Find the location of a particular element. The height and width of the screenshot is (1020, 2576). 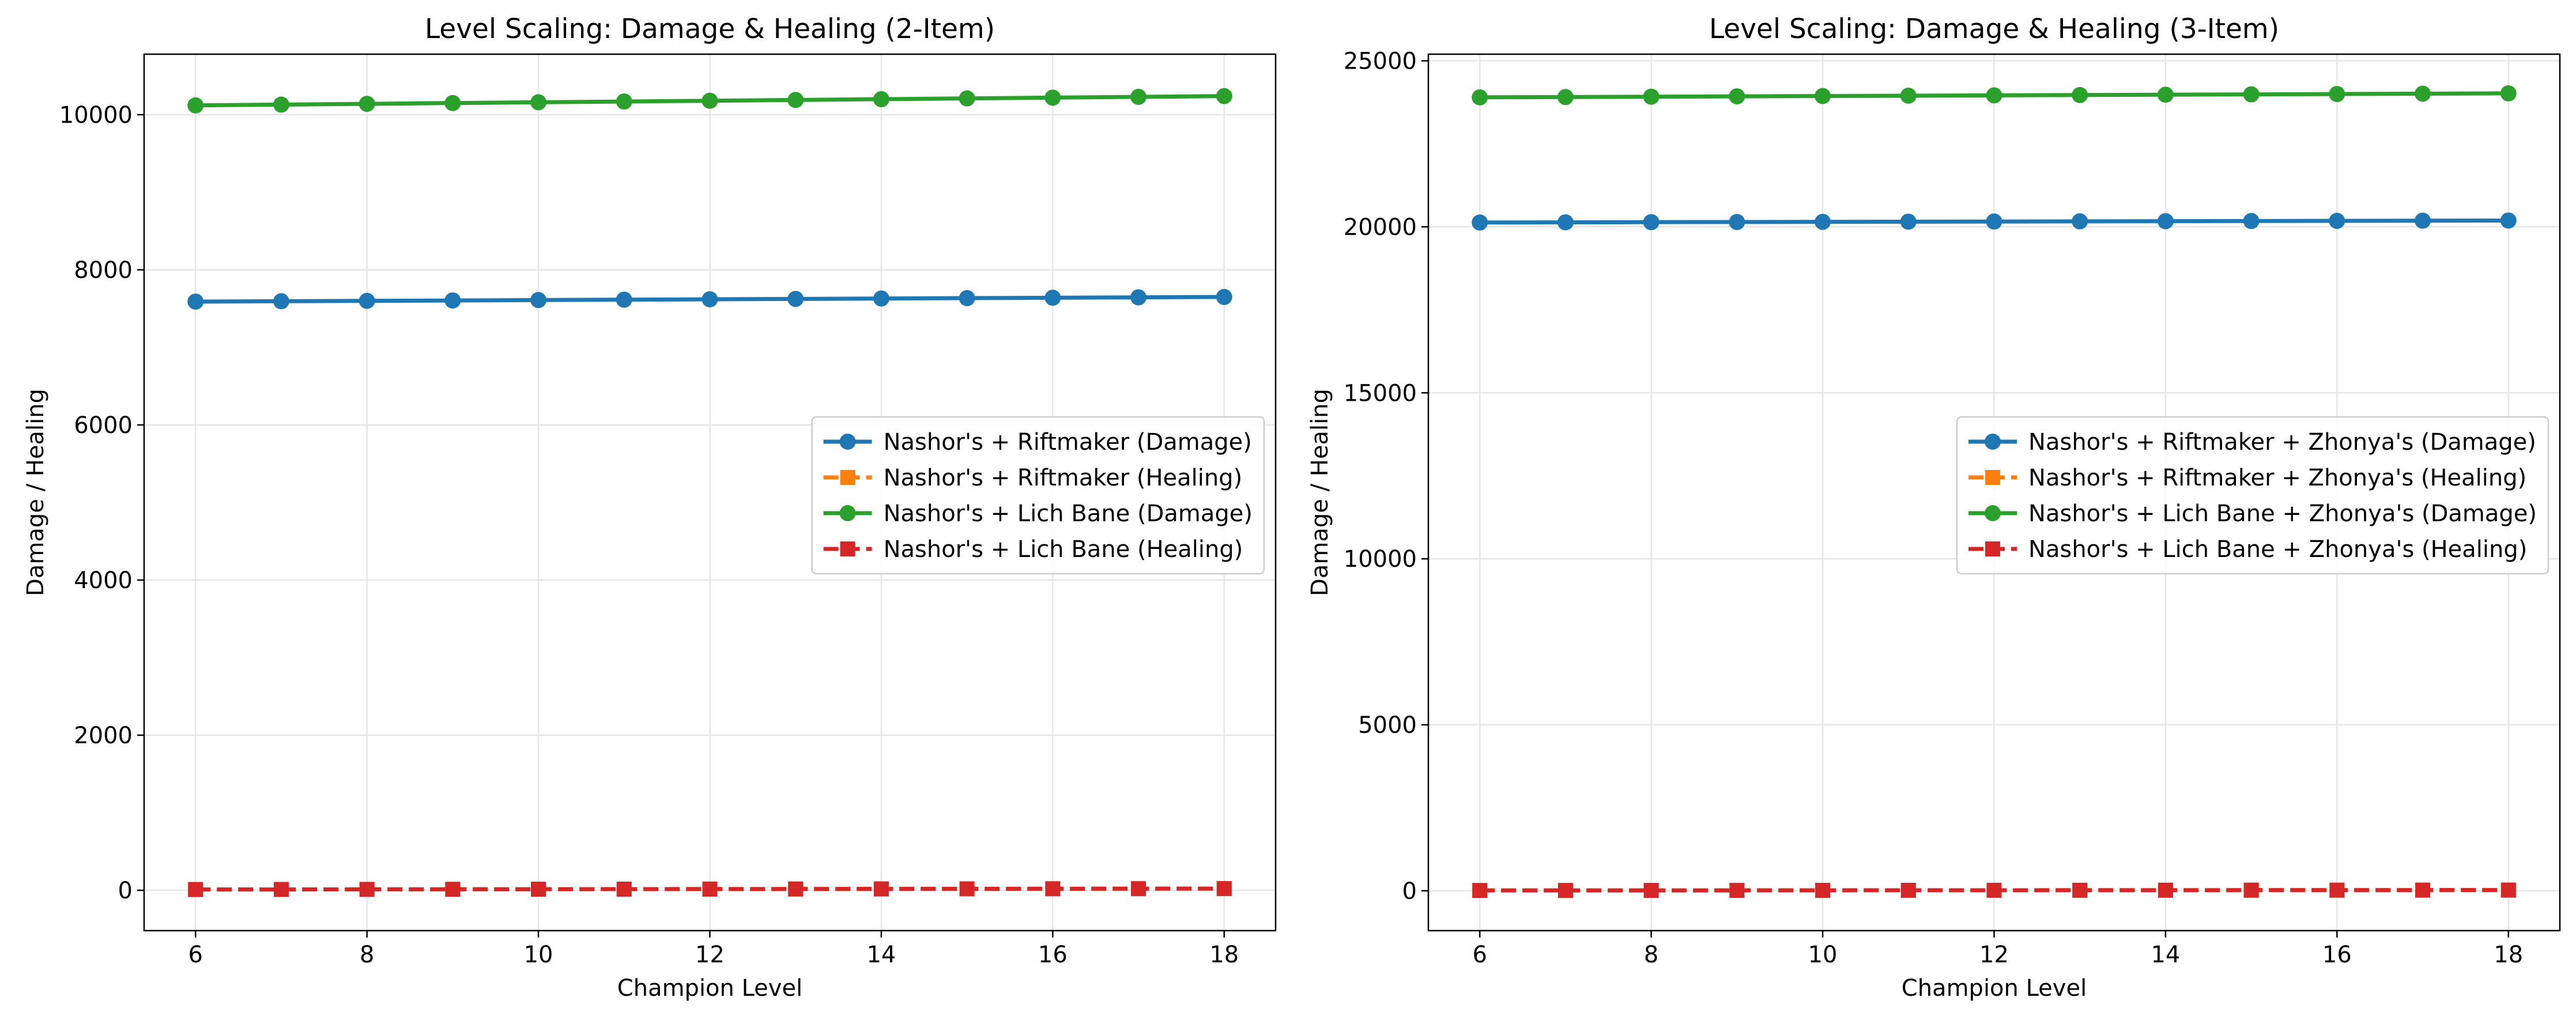

y-tick-label: 2000 is located at coordinates (103, 735).